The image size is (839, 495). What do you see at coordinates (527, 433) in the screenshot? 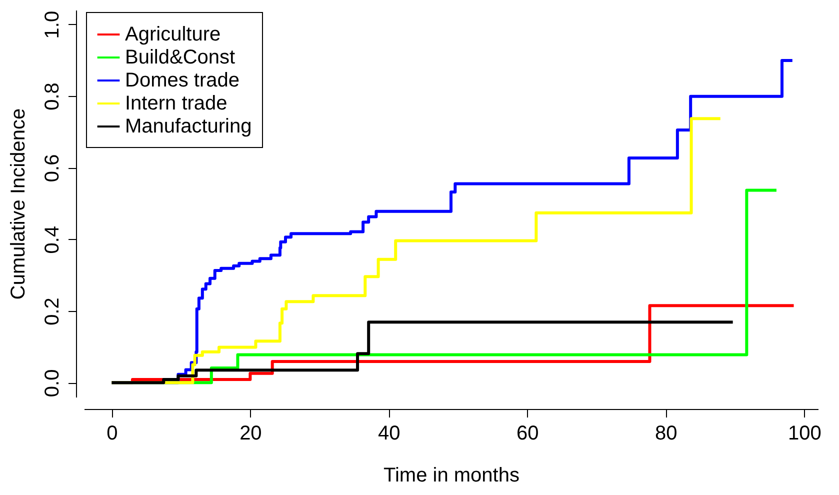
I see `x-tick-label: 60` at bounding box center [527, 433].